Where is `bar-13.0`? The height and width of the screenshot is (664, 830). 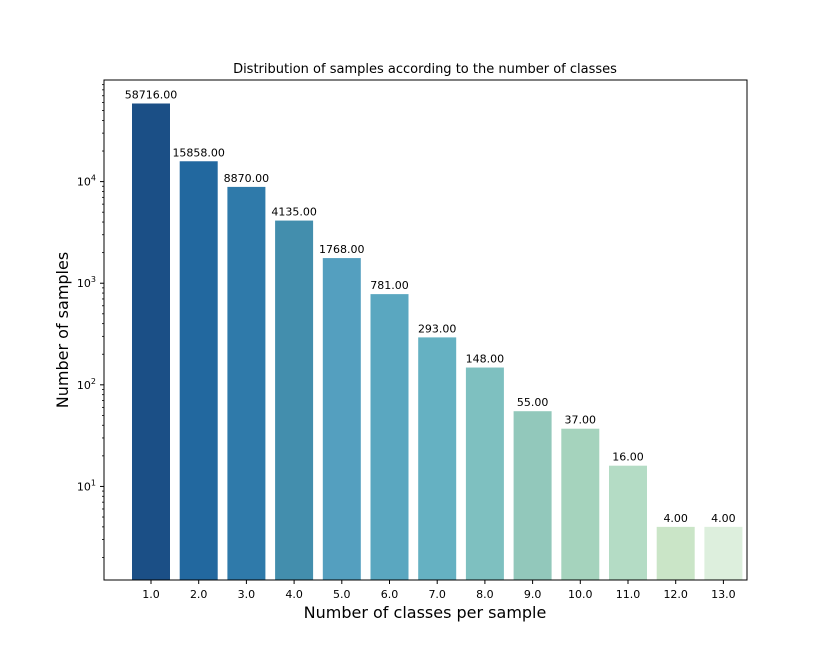
bar-13.0 is located at coordinates (723, 553).